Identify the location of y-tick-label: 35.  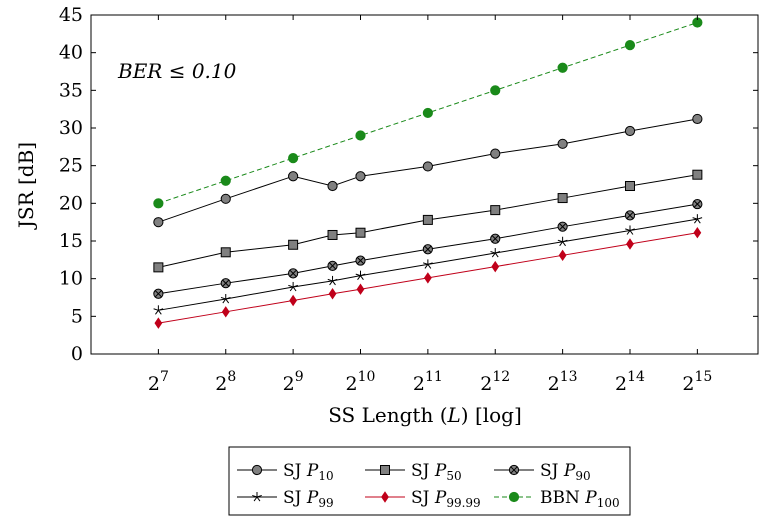
(71, 90).